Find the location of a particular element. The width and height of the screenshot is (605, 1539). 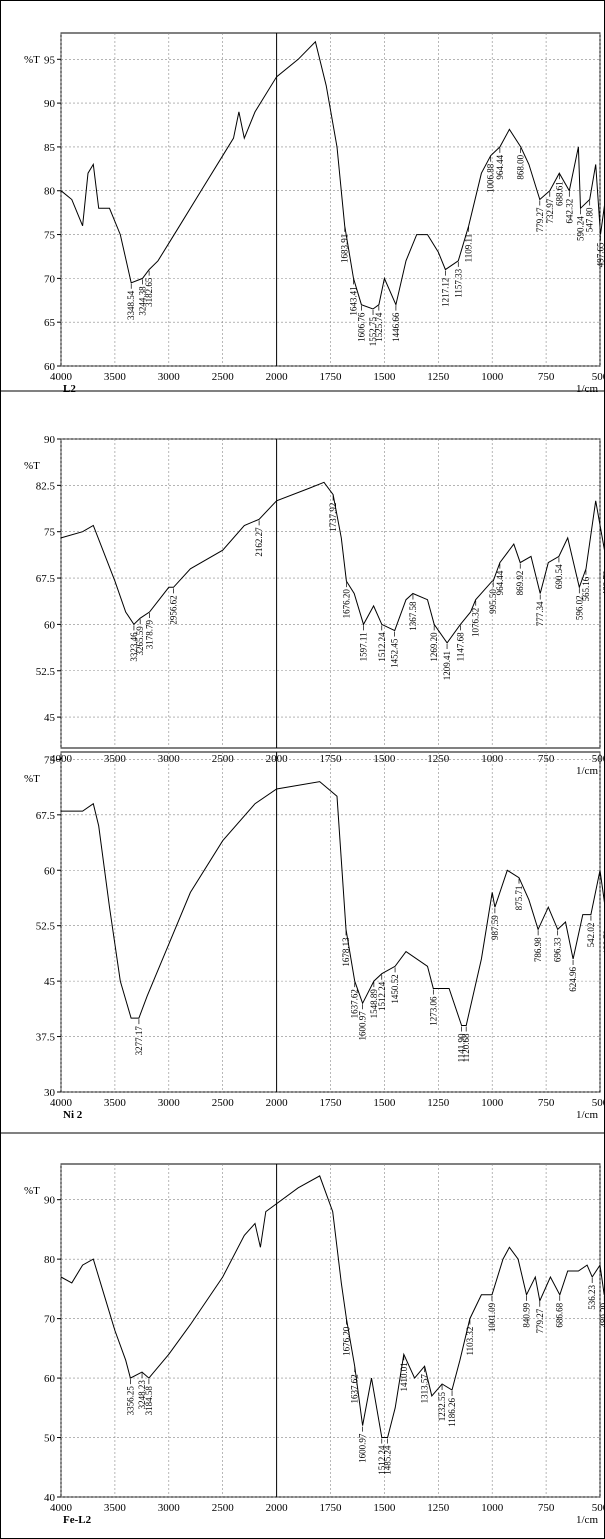

peak-label: 1410.01 is located at coordinates (404, 1376).